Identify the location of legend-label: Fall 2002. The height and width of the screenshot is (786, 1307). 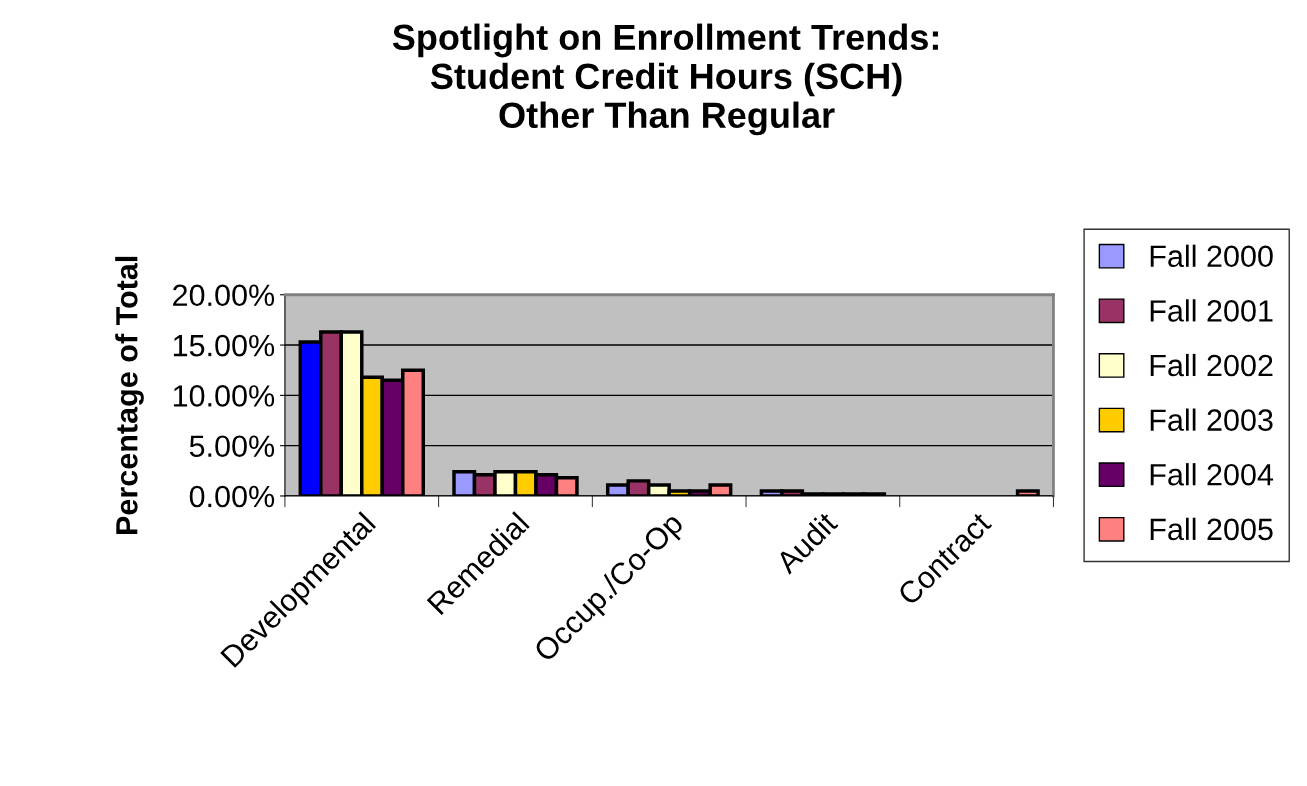
(1211, 365).